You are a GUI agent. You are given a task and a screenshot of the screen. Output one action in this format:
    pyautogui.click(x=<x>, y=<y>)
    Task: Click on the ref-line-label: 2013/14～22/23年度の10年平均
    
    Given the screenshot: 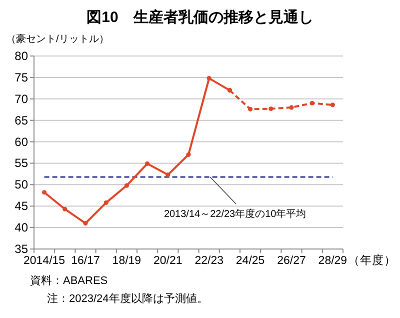 What is the action you would take?
    pyautogui.click(x=235, y=214)
    